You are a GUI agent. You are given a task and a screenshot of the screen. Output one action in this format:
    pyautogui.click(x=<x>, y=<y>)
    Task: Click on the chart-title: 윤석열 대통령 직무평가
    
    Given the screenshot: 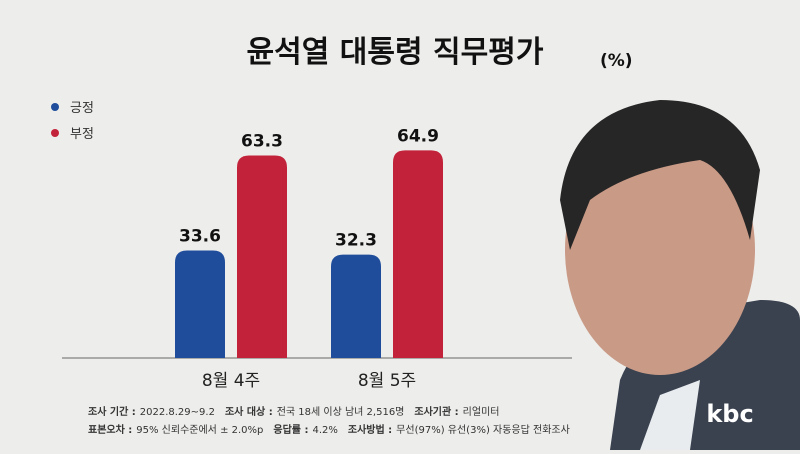 What is the action you would take?
    pyautogui.click(x=395, y=52)
    